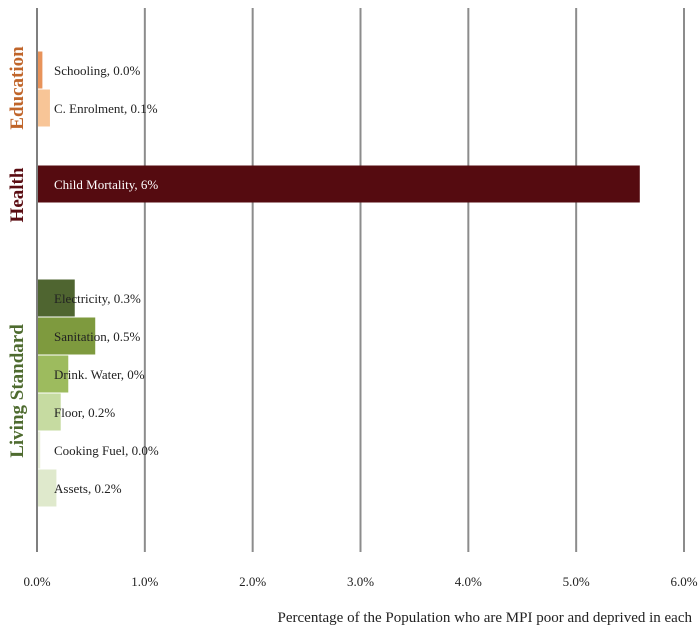  What do you see at coordinates (88, 488) in the screenshot?
I see `bar-label: Assets, 0.2%` at bounding box center [88, 488].